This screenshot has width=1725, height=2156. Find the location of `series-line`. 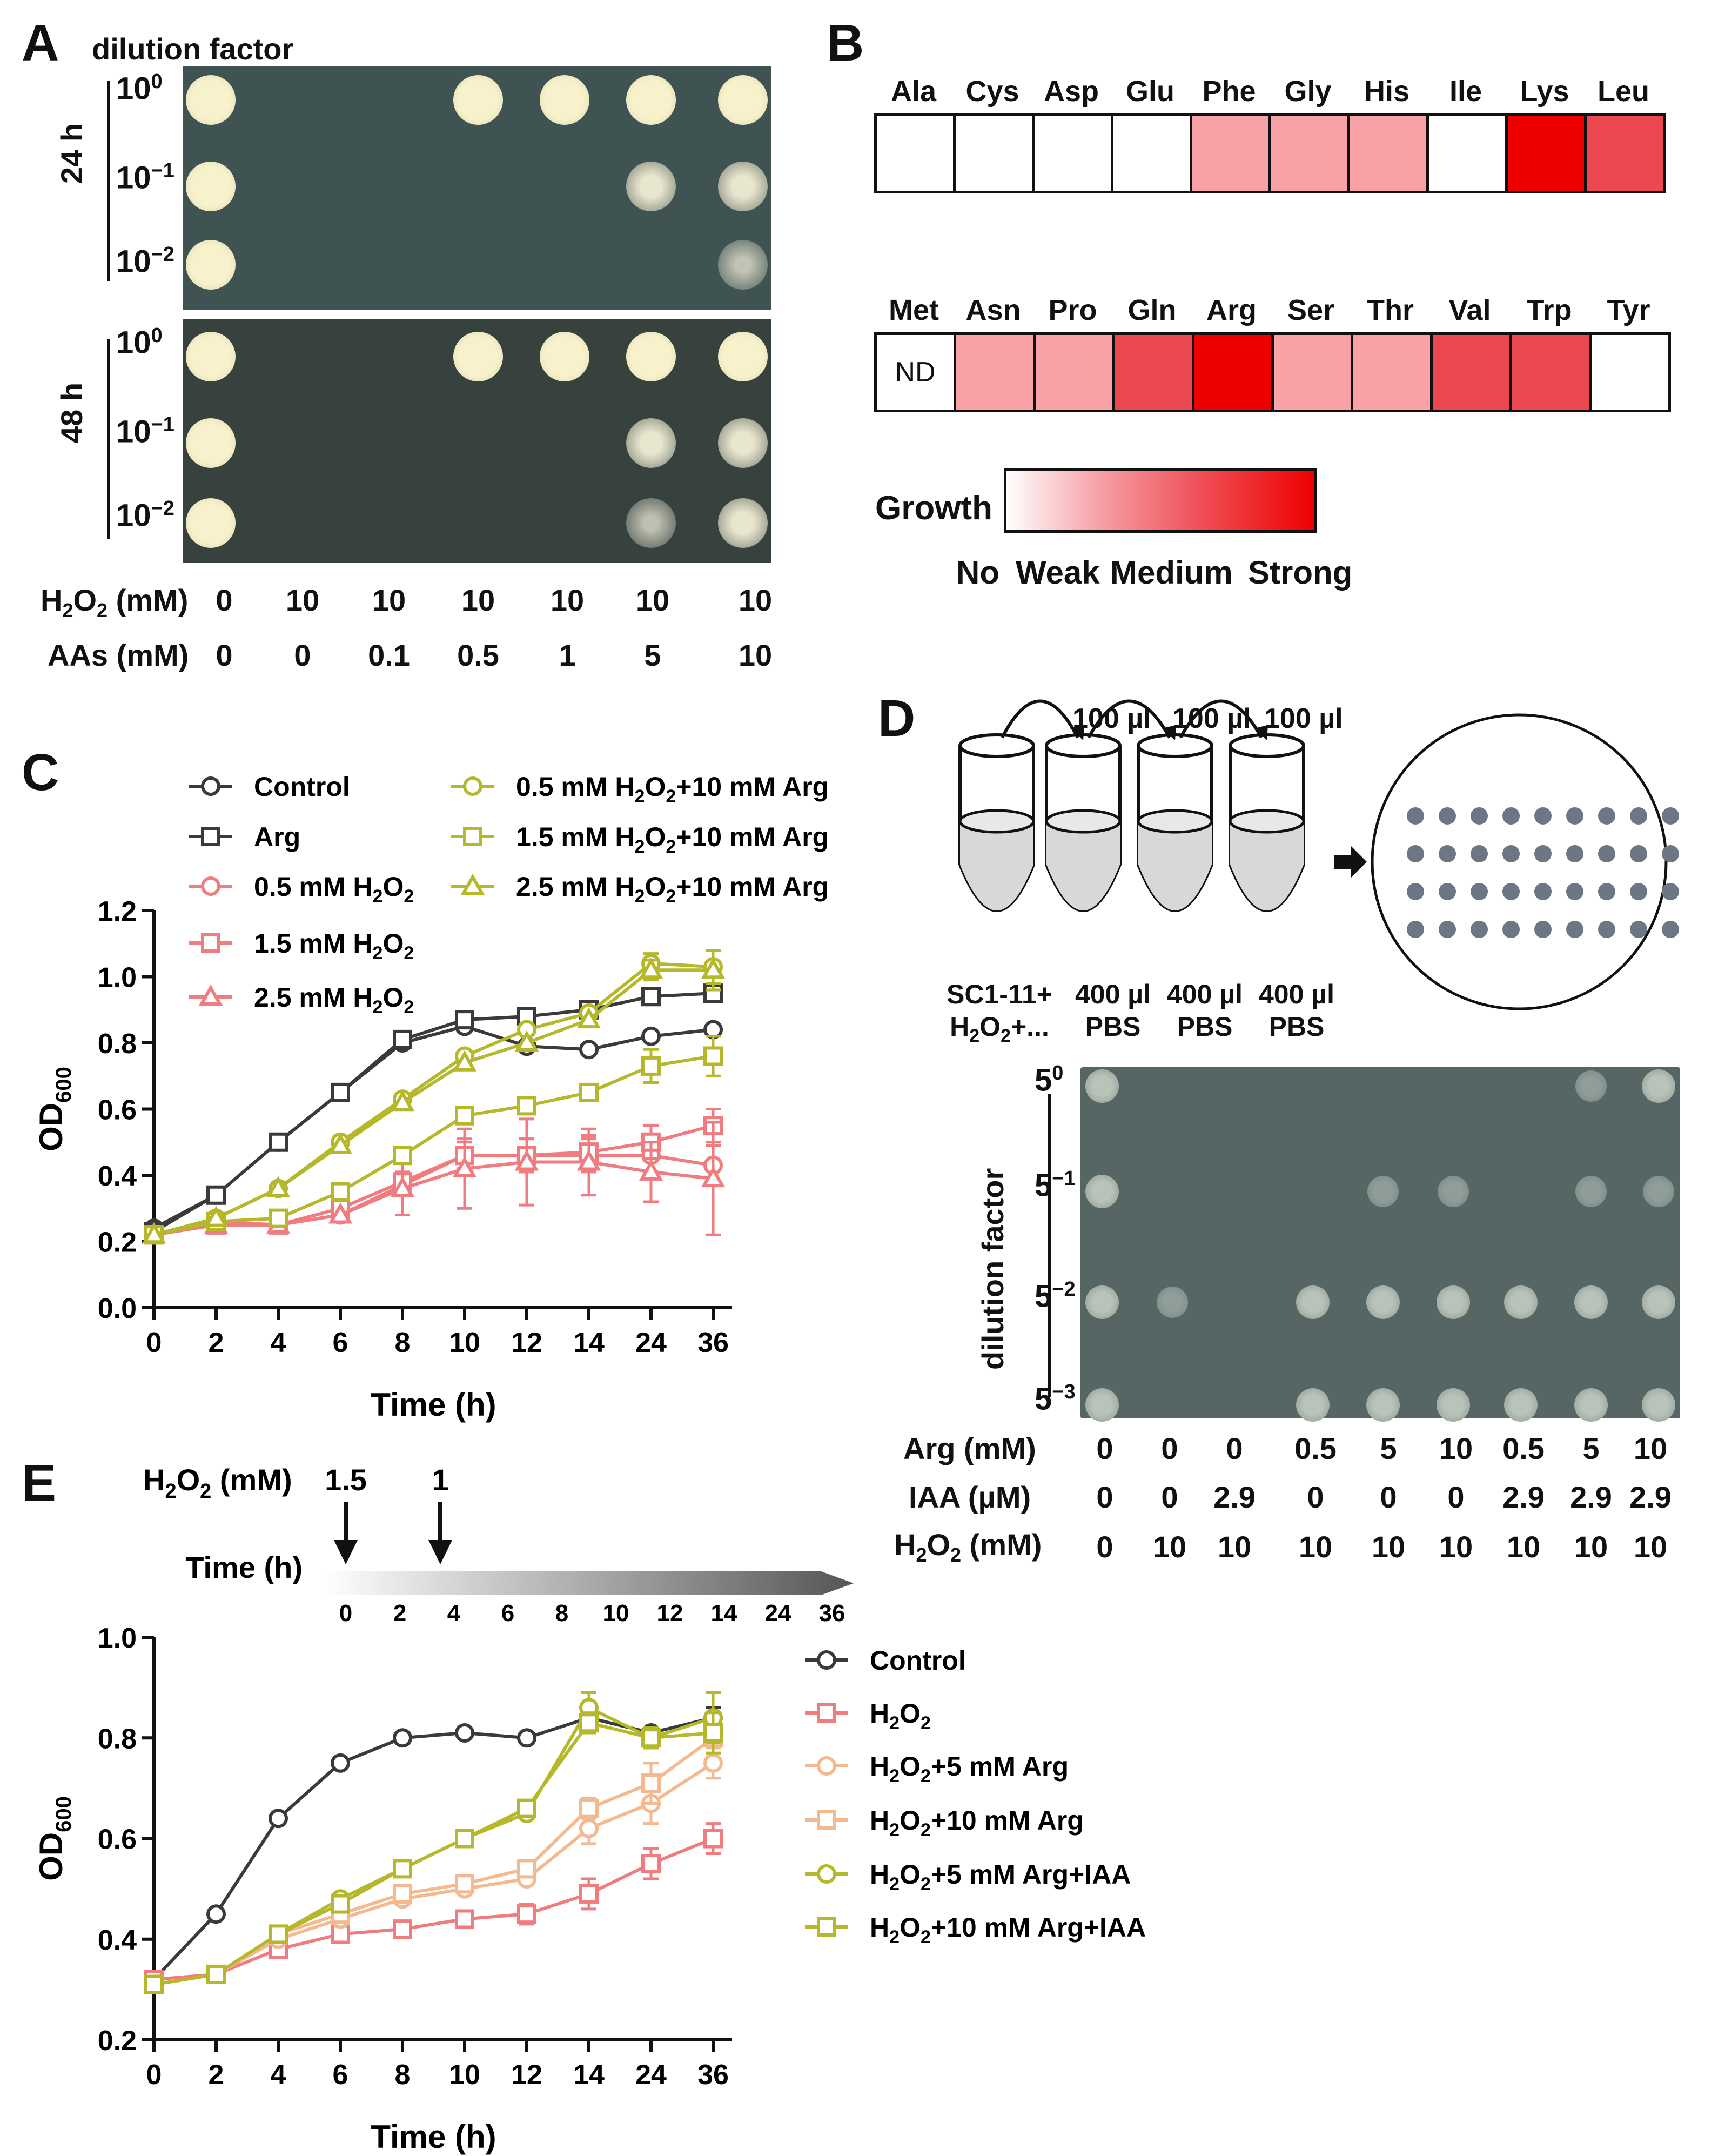

series-line is located at coordinates (433, 1861).